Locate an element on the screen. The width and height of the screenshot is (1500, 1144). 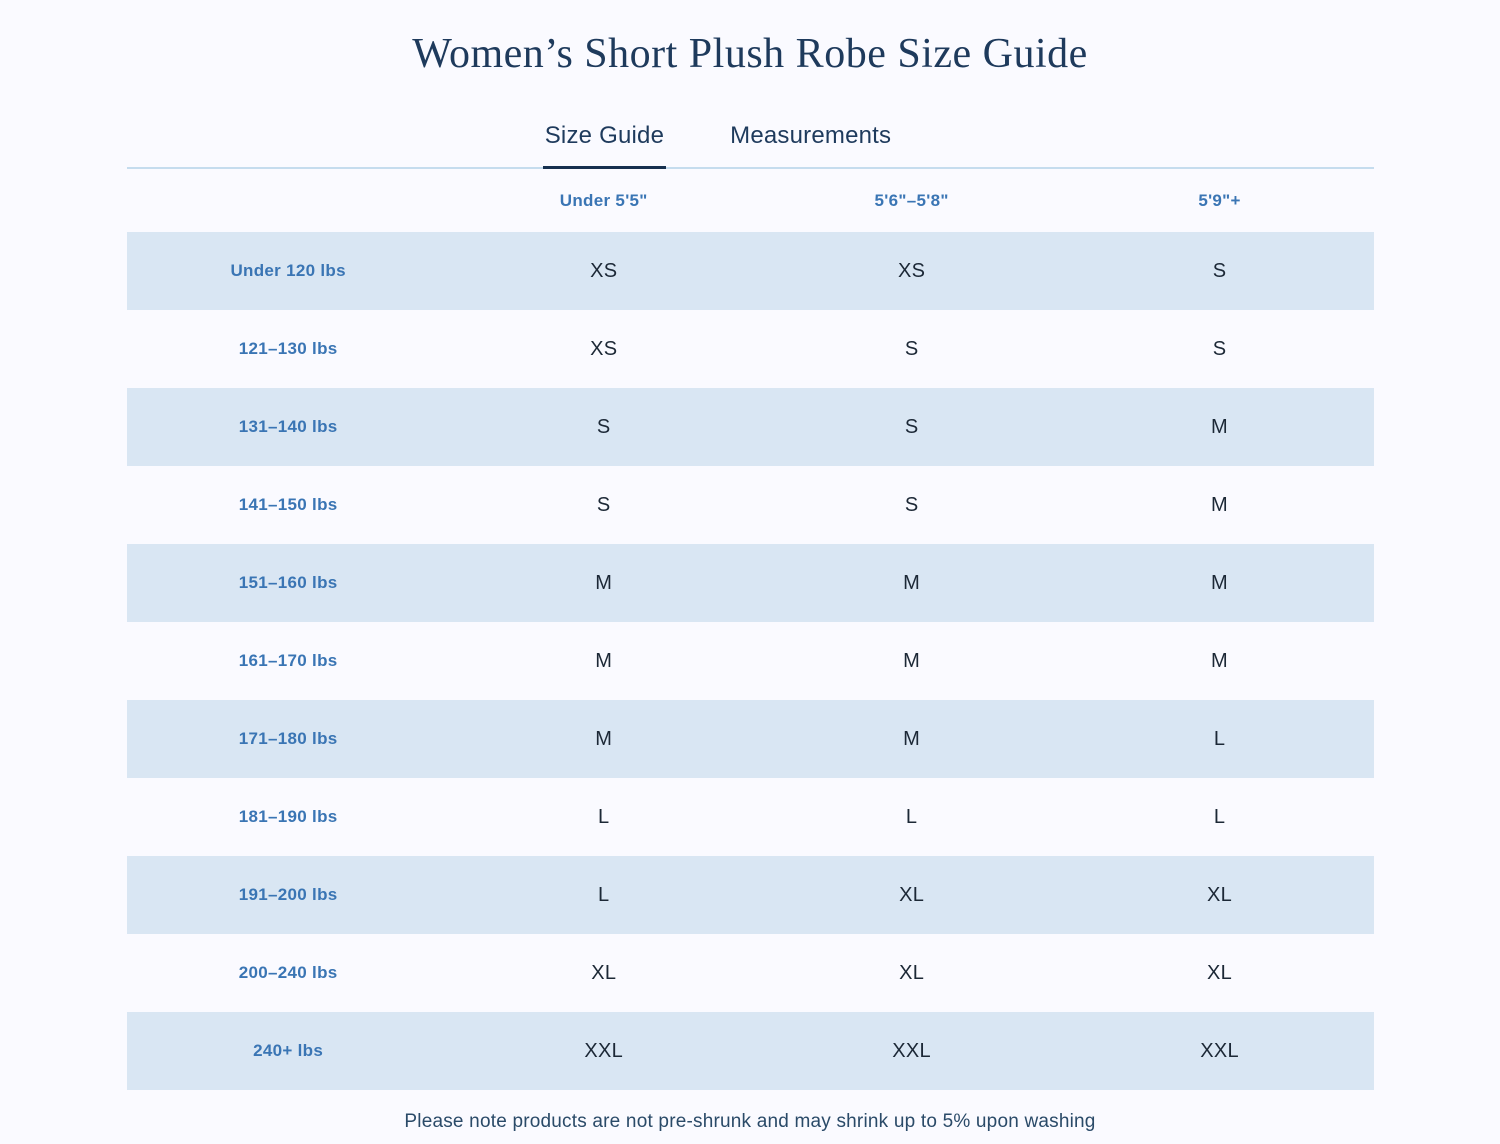
weight-range-label: 161–170 lbs is located at coordinates (288, 661).